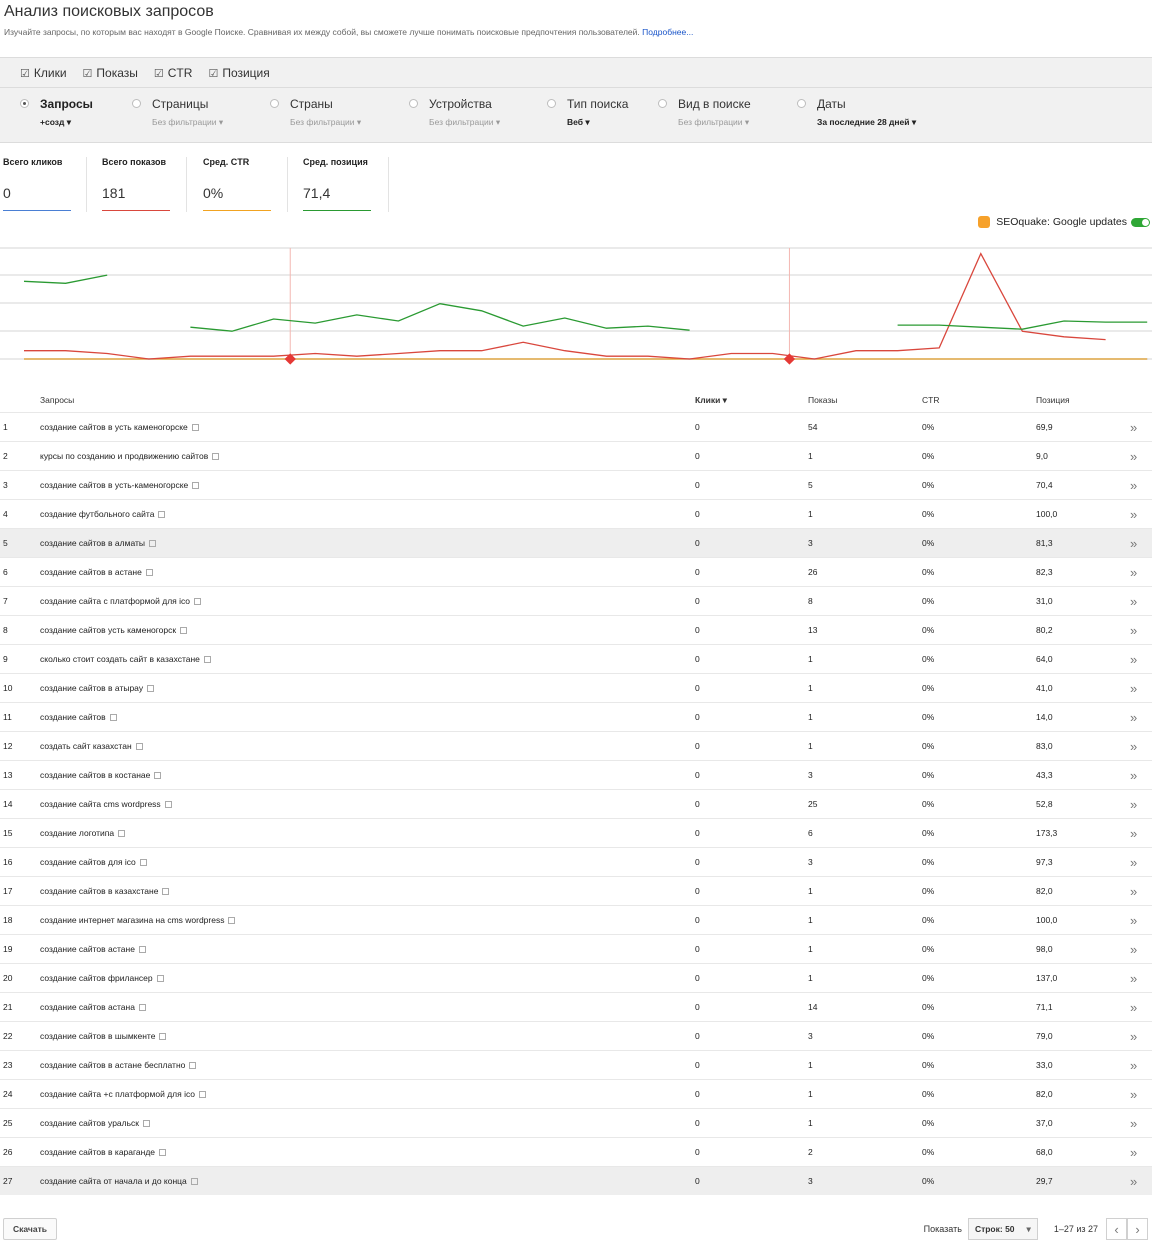  I want to click on table-row: 4 создание футбольного сайта 0 1 0% 100,0 », so click(576, 513).